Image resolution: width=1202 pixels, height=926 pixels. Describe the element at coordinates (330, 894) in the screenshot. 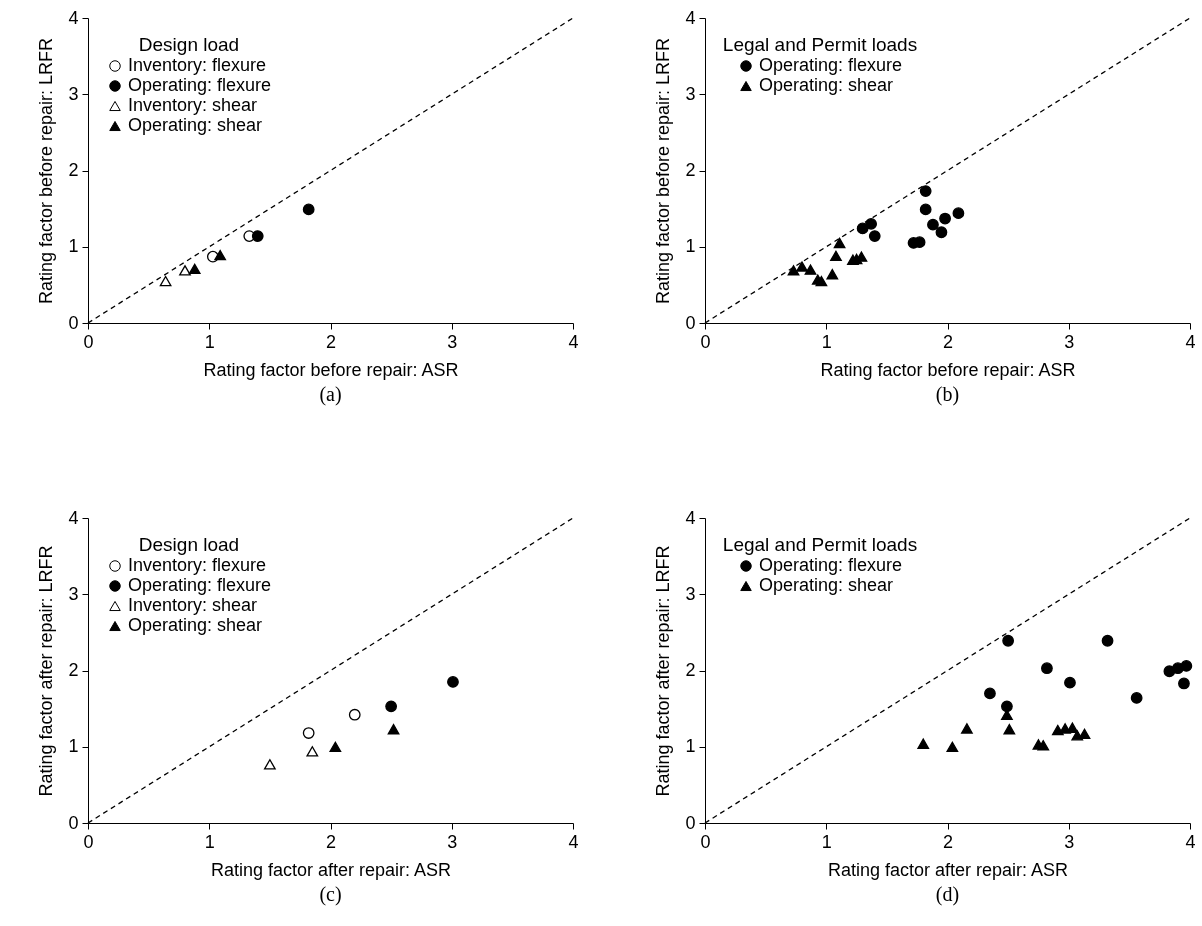

I see `text: (c)` at that location.